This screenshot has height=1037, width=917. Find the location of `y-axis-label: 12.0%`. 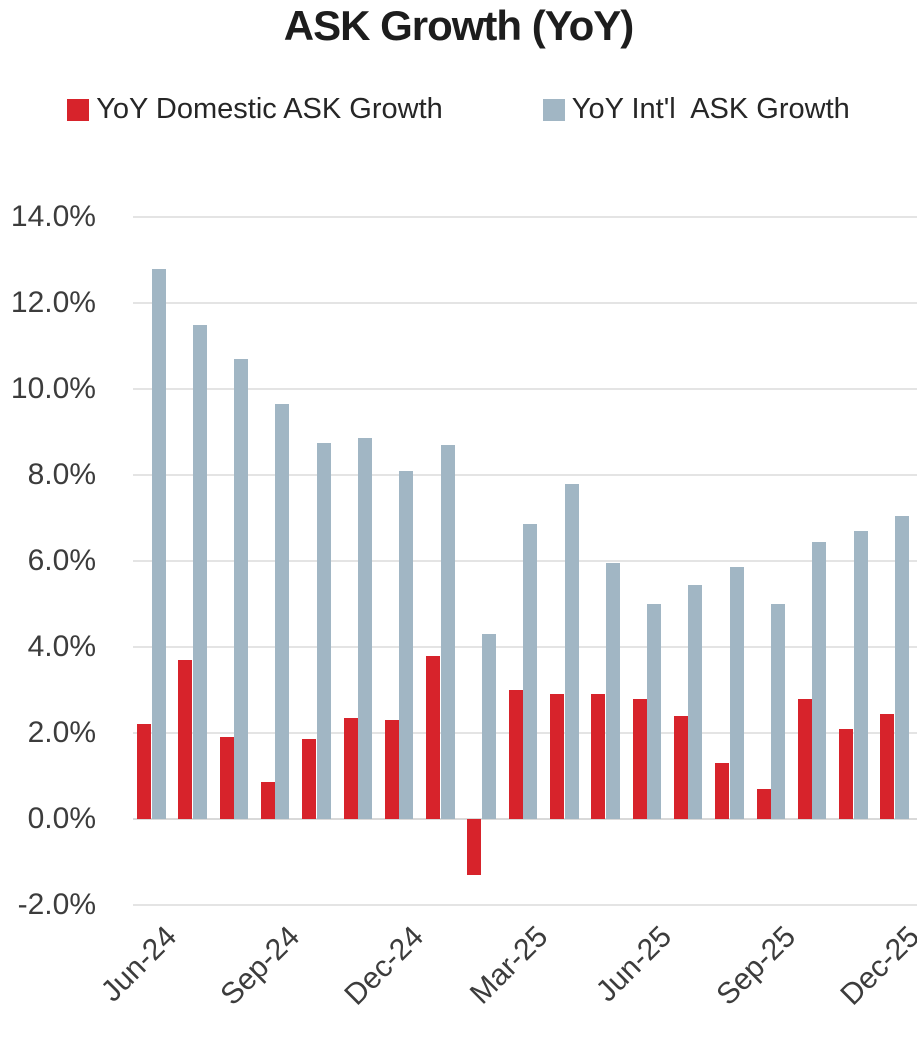

y-axis-label: 12.0% is located at coordinates (53, 302).